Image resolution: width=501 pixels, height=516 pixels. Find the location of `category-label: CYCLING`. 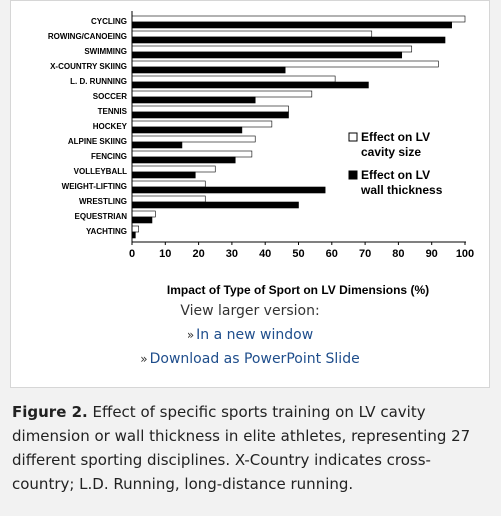

category-label: CYCLING is located at coordinates (109, 21).